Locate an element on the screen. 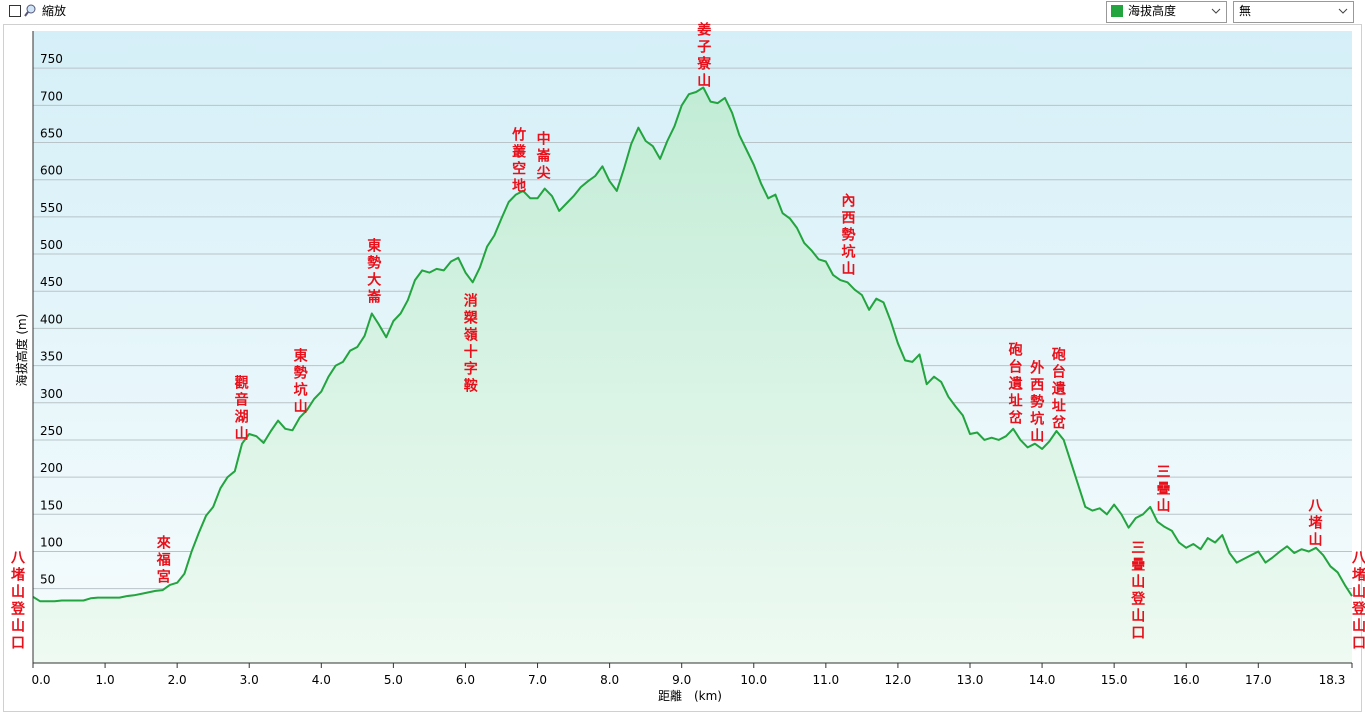 The width and height of the screenshot is (1365, 717). x-tick-label: 2.0 is located at coordinates (177, 680).